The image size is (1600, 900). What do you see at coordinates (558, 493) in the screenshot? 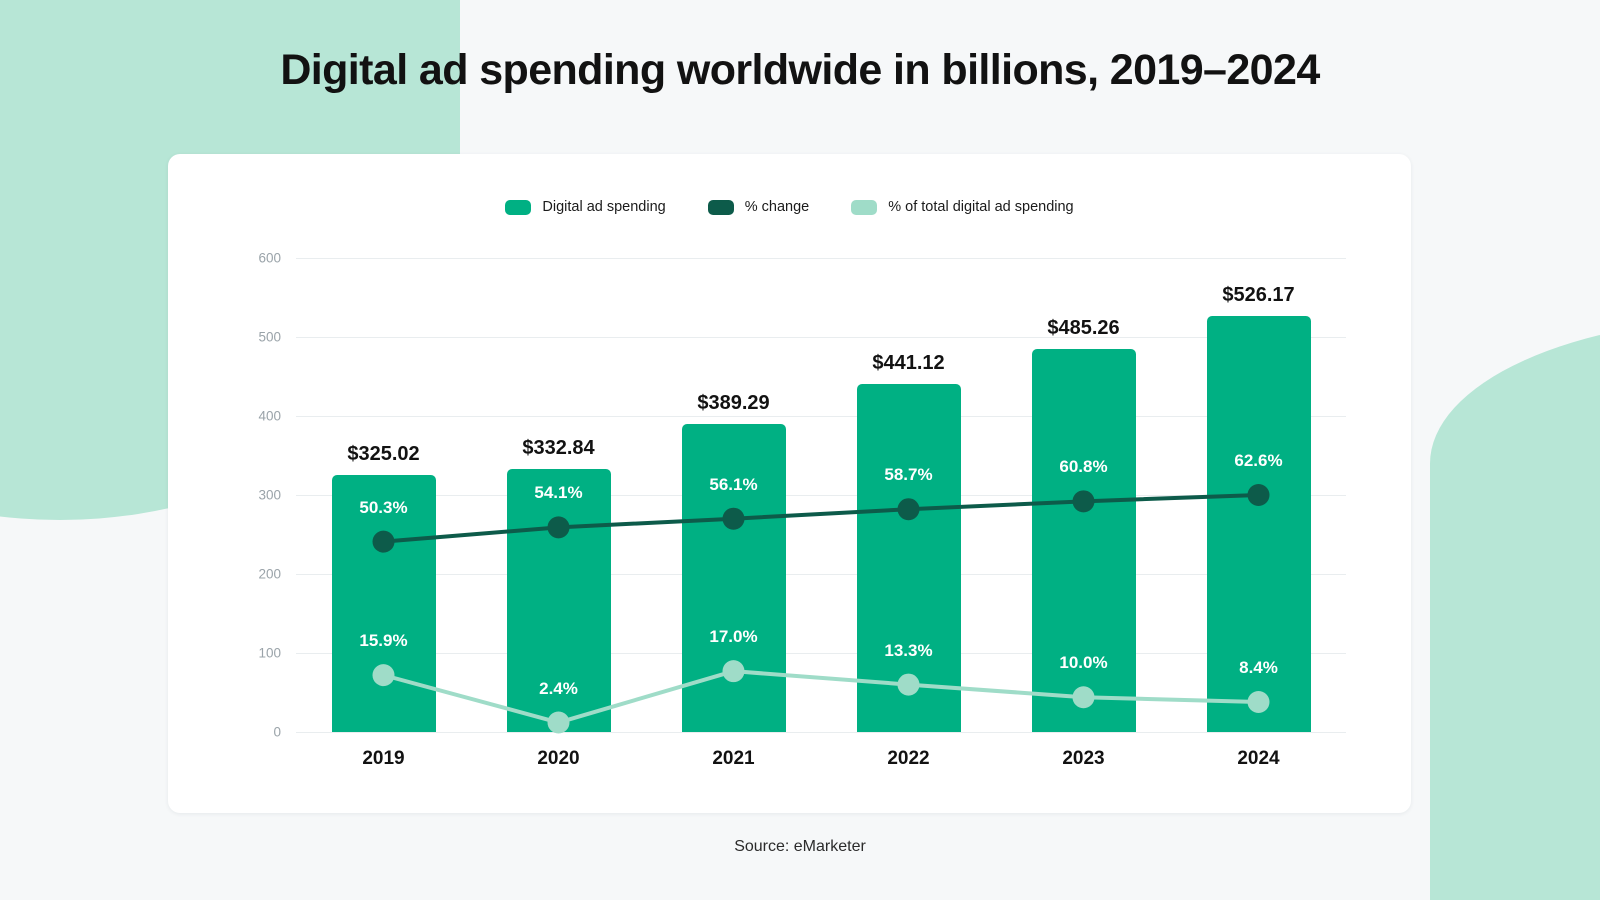
I see `point-value-label: 54.1%` at bounding box center [558, 493].